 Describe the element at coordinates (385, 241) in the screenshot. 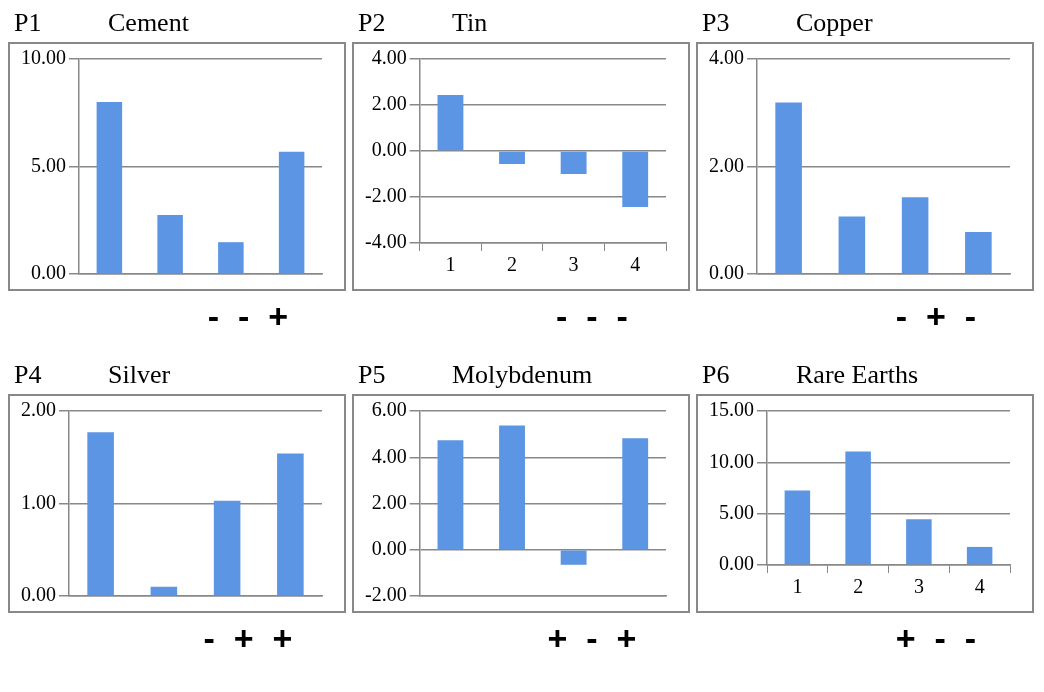

I see `y-tick-label: -4.00` at that location.